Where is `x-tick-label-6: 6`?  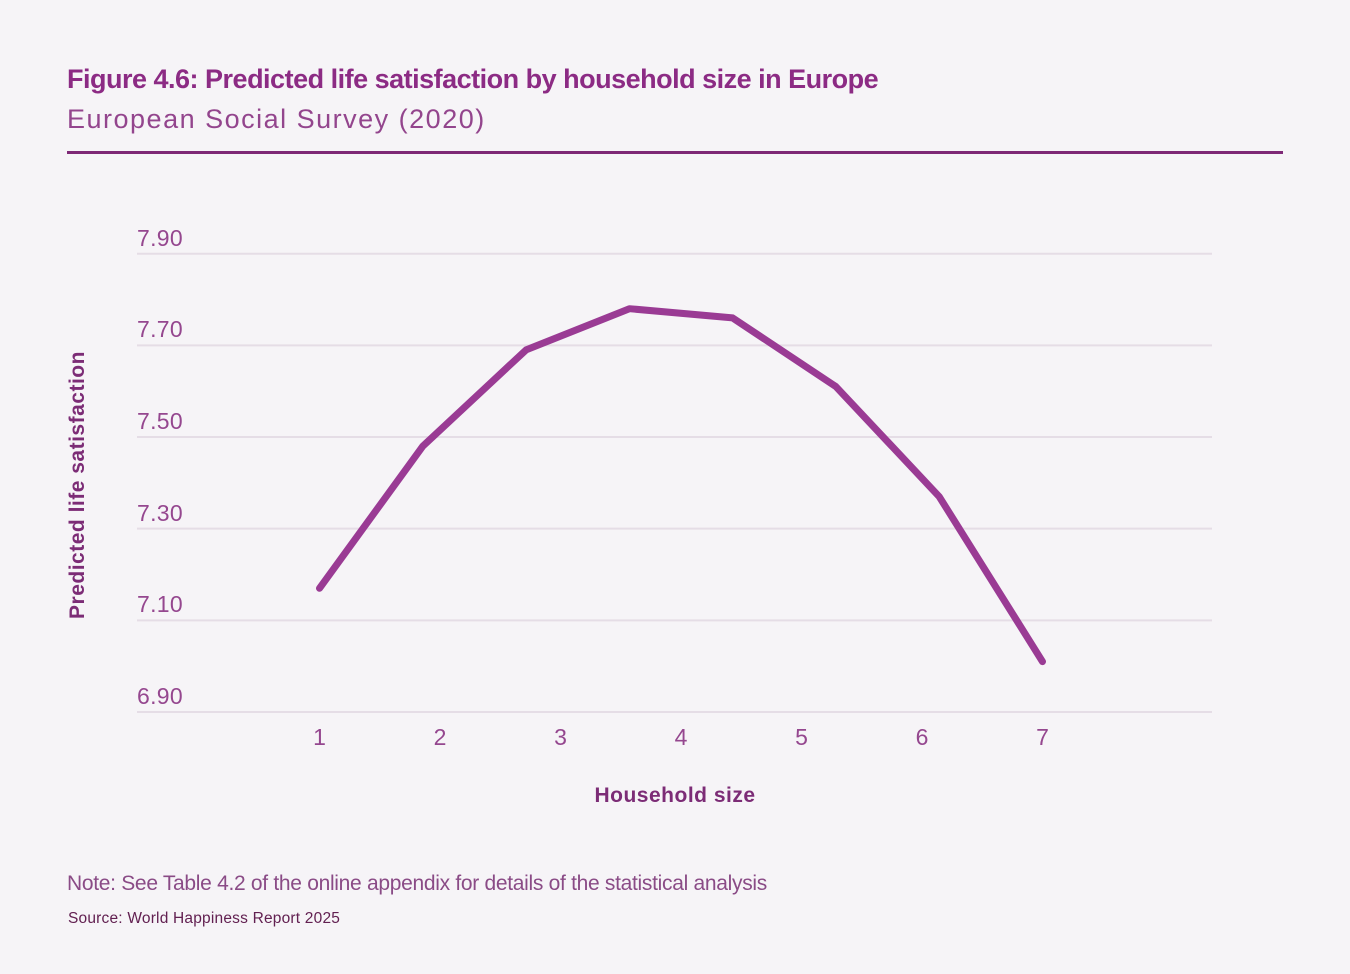
x-tick-label-6: 6 is located at coordinates (922, 737).